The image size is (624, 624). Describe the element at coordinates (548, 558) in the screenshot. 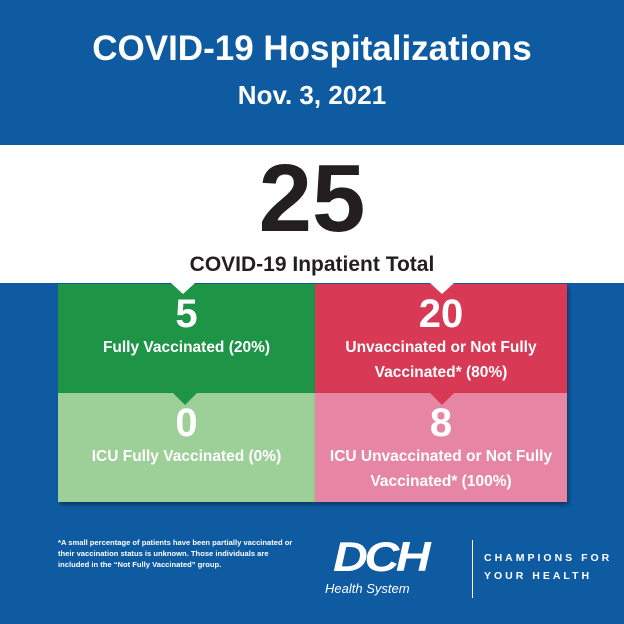

I see `tagline-line-1: CHAMPIONS FOR` at that location.